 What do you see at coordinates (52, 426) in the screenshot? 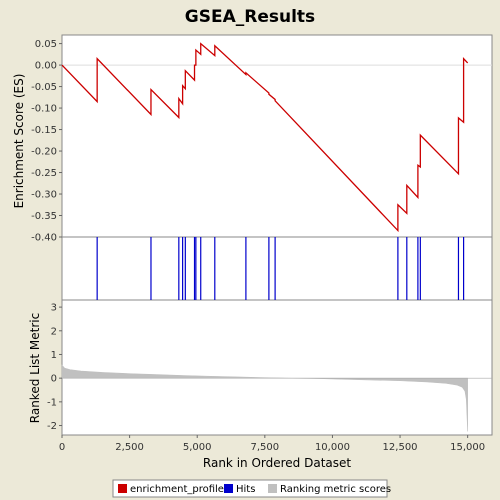
I see `metric-y-tick-label: -2` at bounding box center [52, 426].